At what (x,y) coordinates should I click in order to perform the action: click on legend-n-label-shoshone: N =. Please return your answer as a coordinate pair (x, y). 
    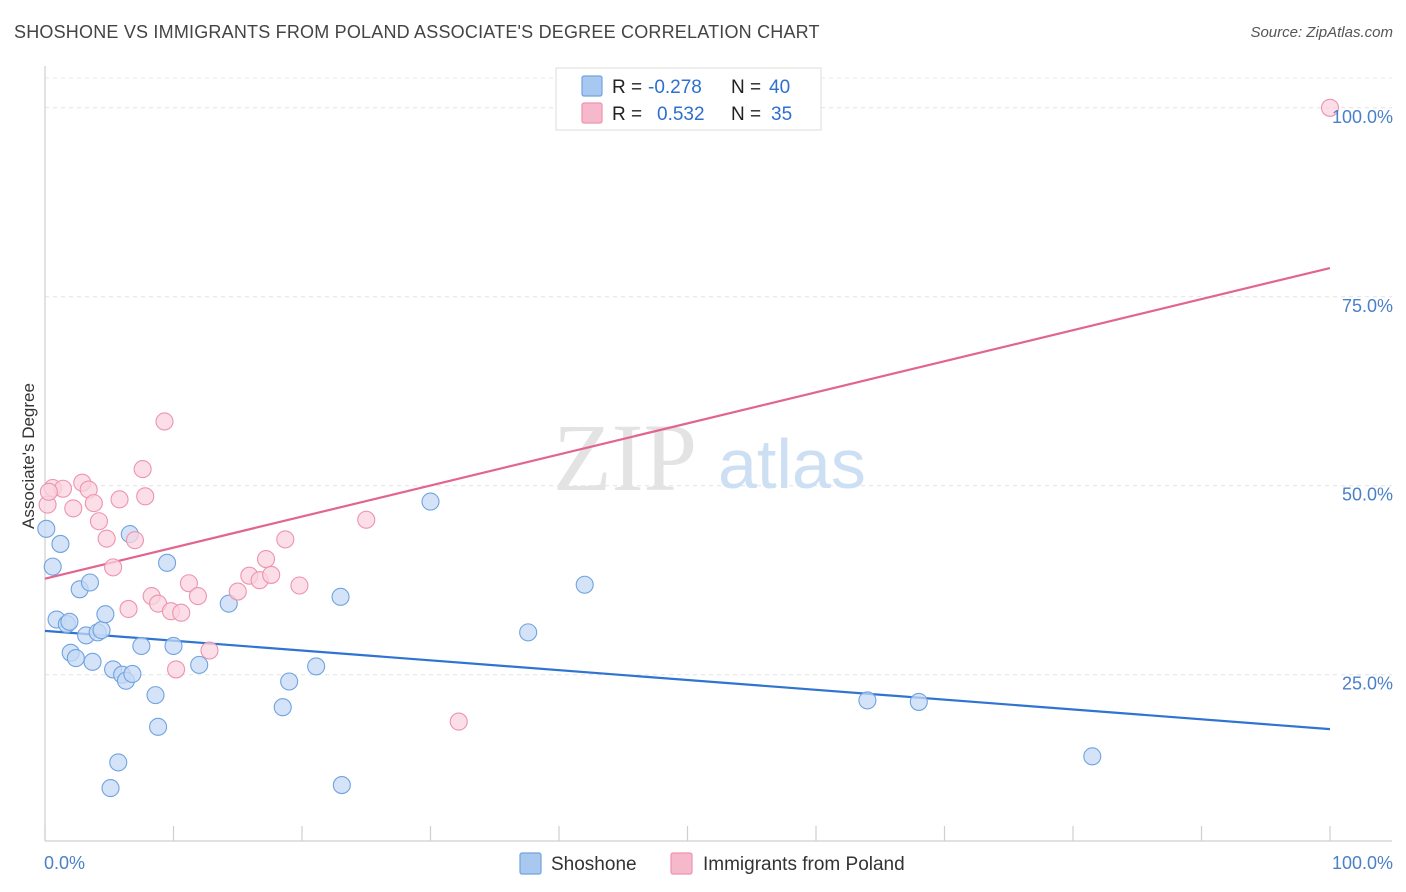
    Looking at the image, I should click on (746, 87).